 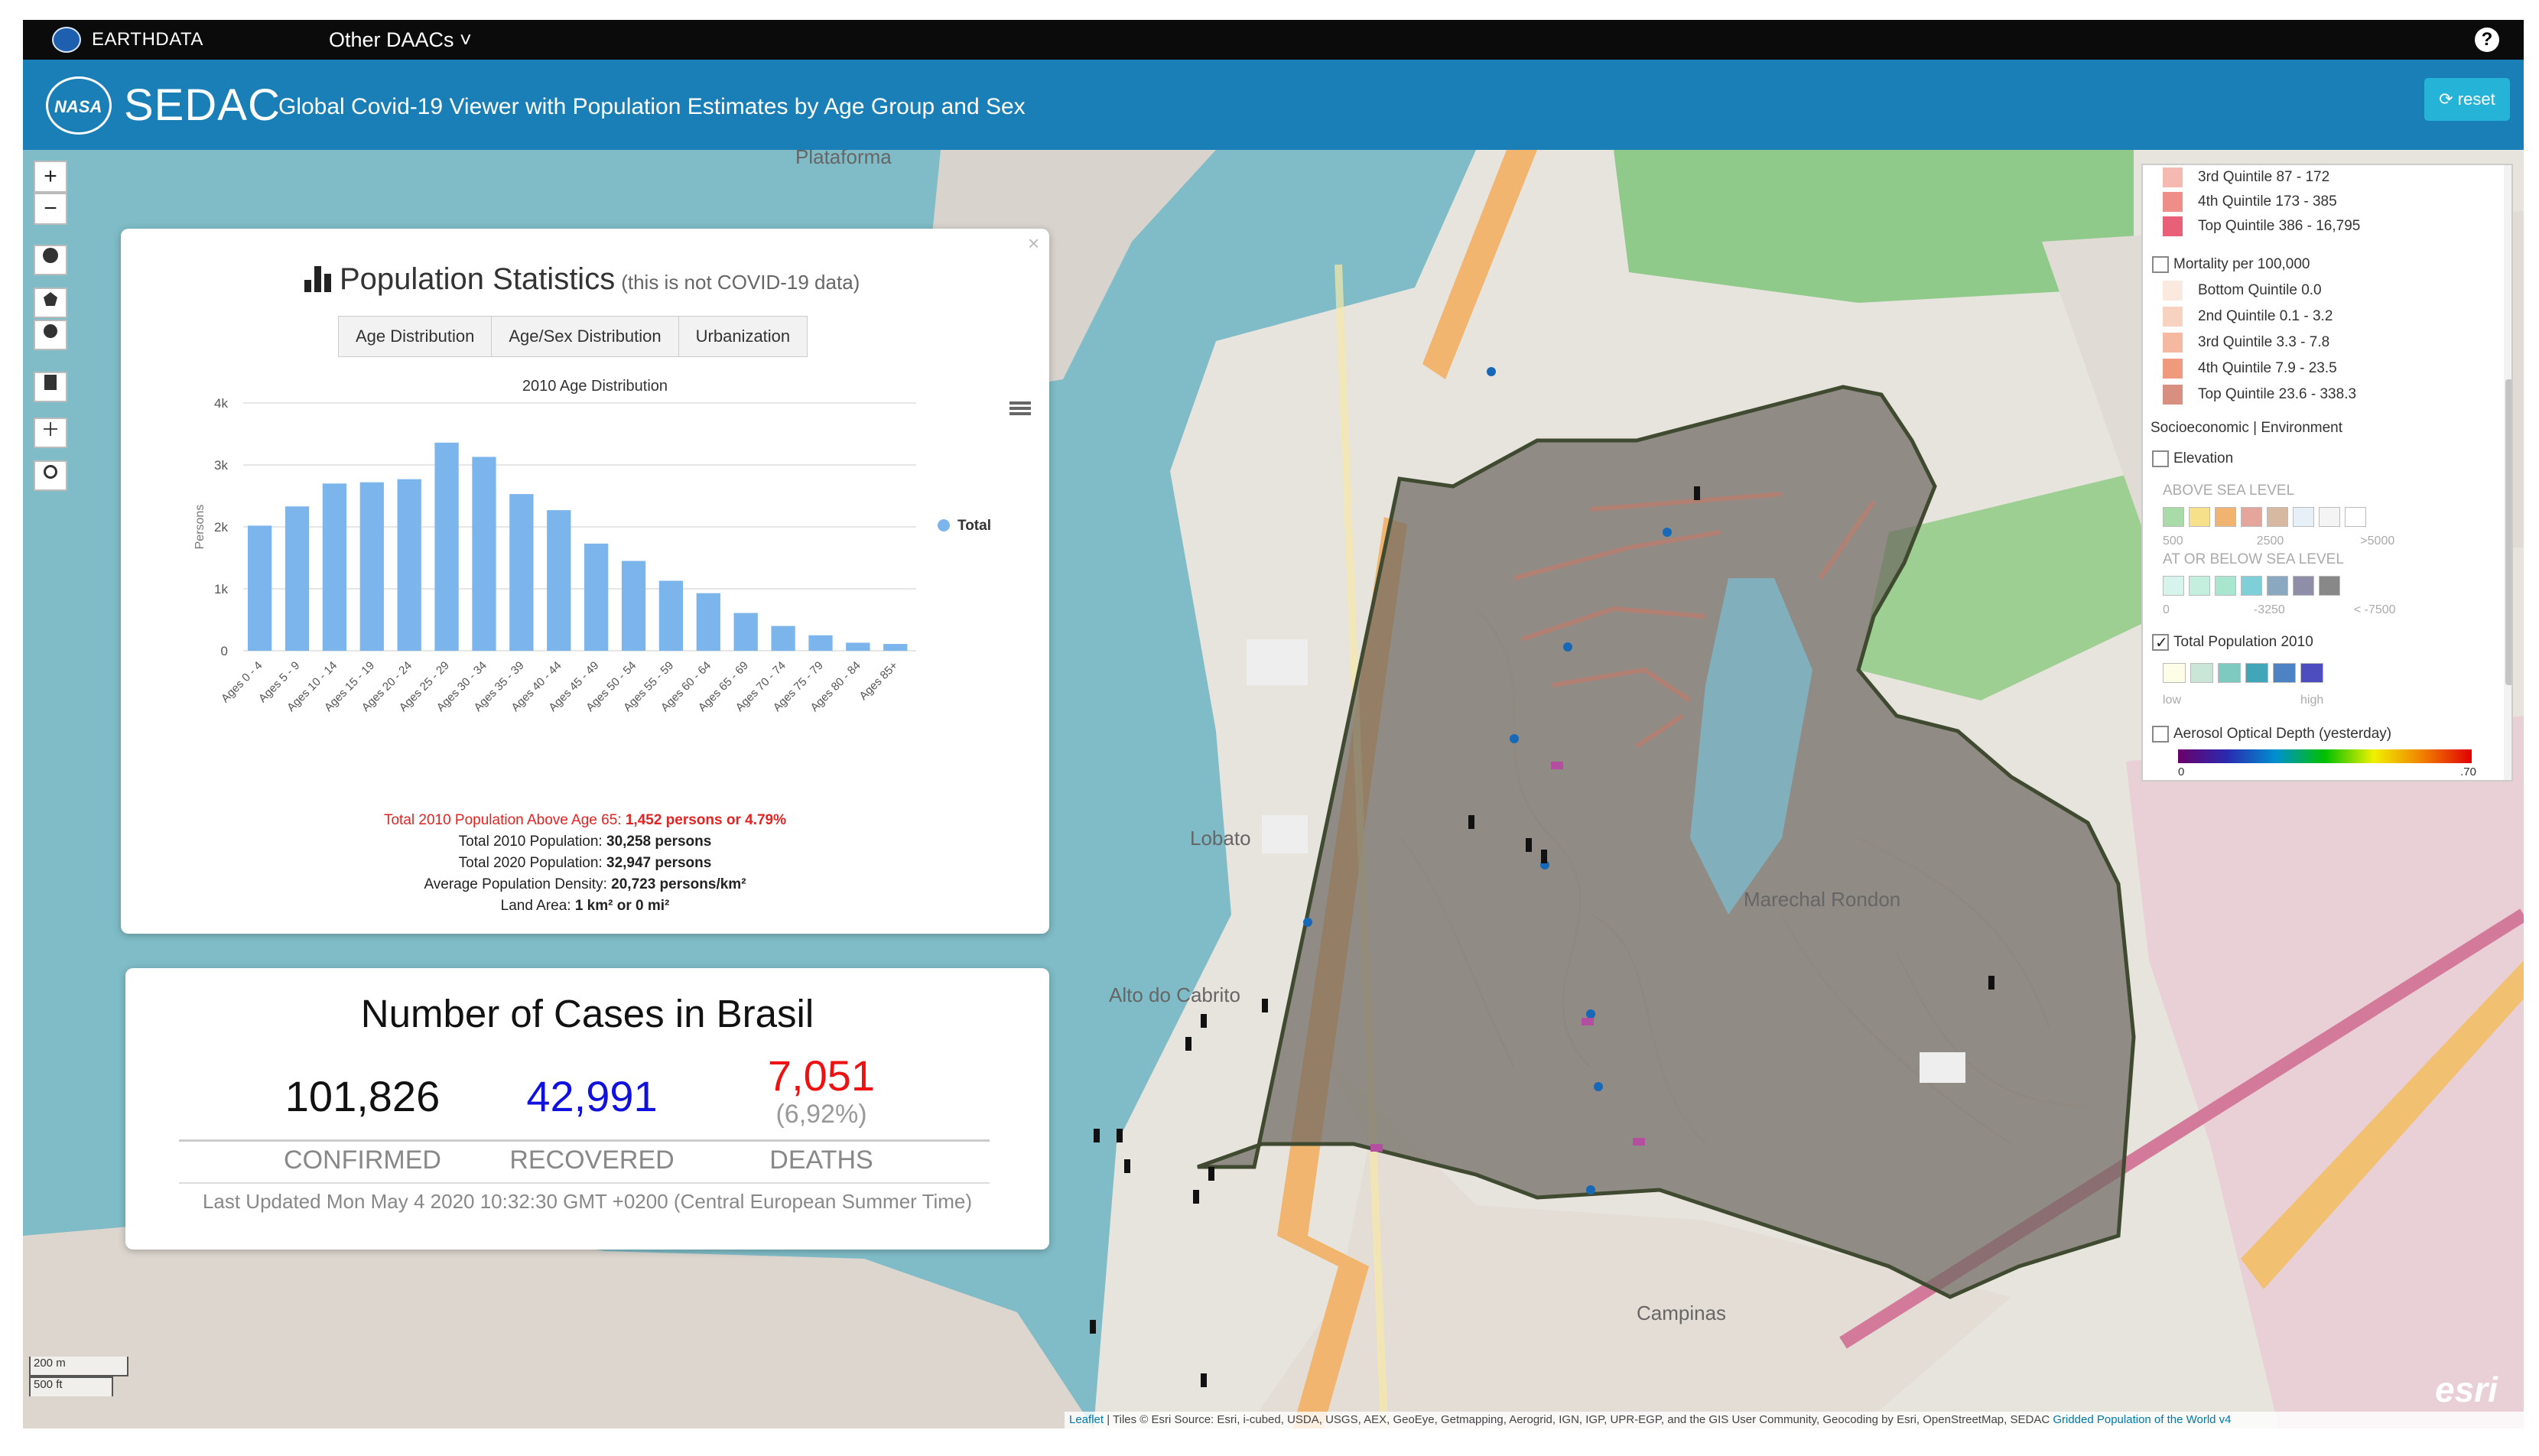 I want to click on earthdata-label: EARTHDATA, so click(x=147, y=39).